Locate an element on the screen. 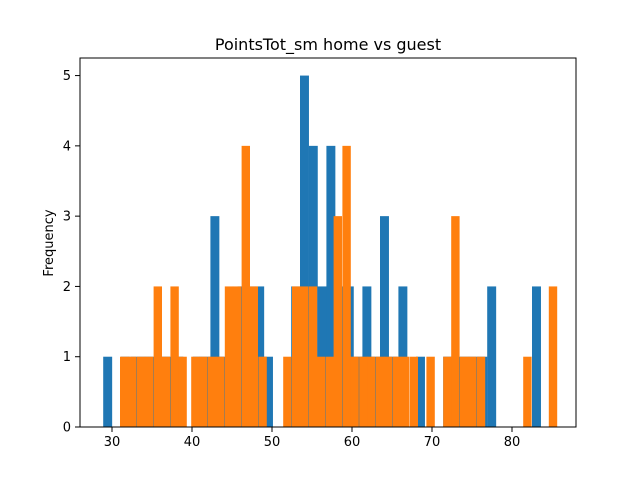 Image resolution: width=640 pixels, height=480 pixels. y-tick-label-0: 0 is located at coordinates (67, 428).